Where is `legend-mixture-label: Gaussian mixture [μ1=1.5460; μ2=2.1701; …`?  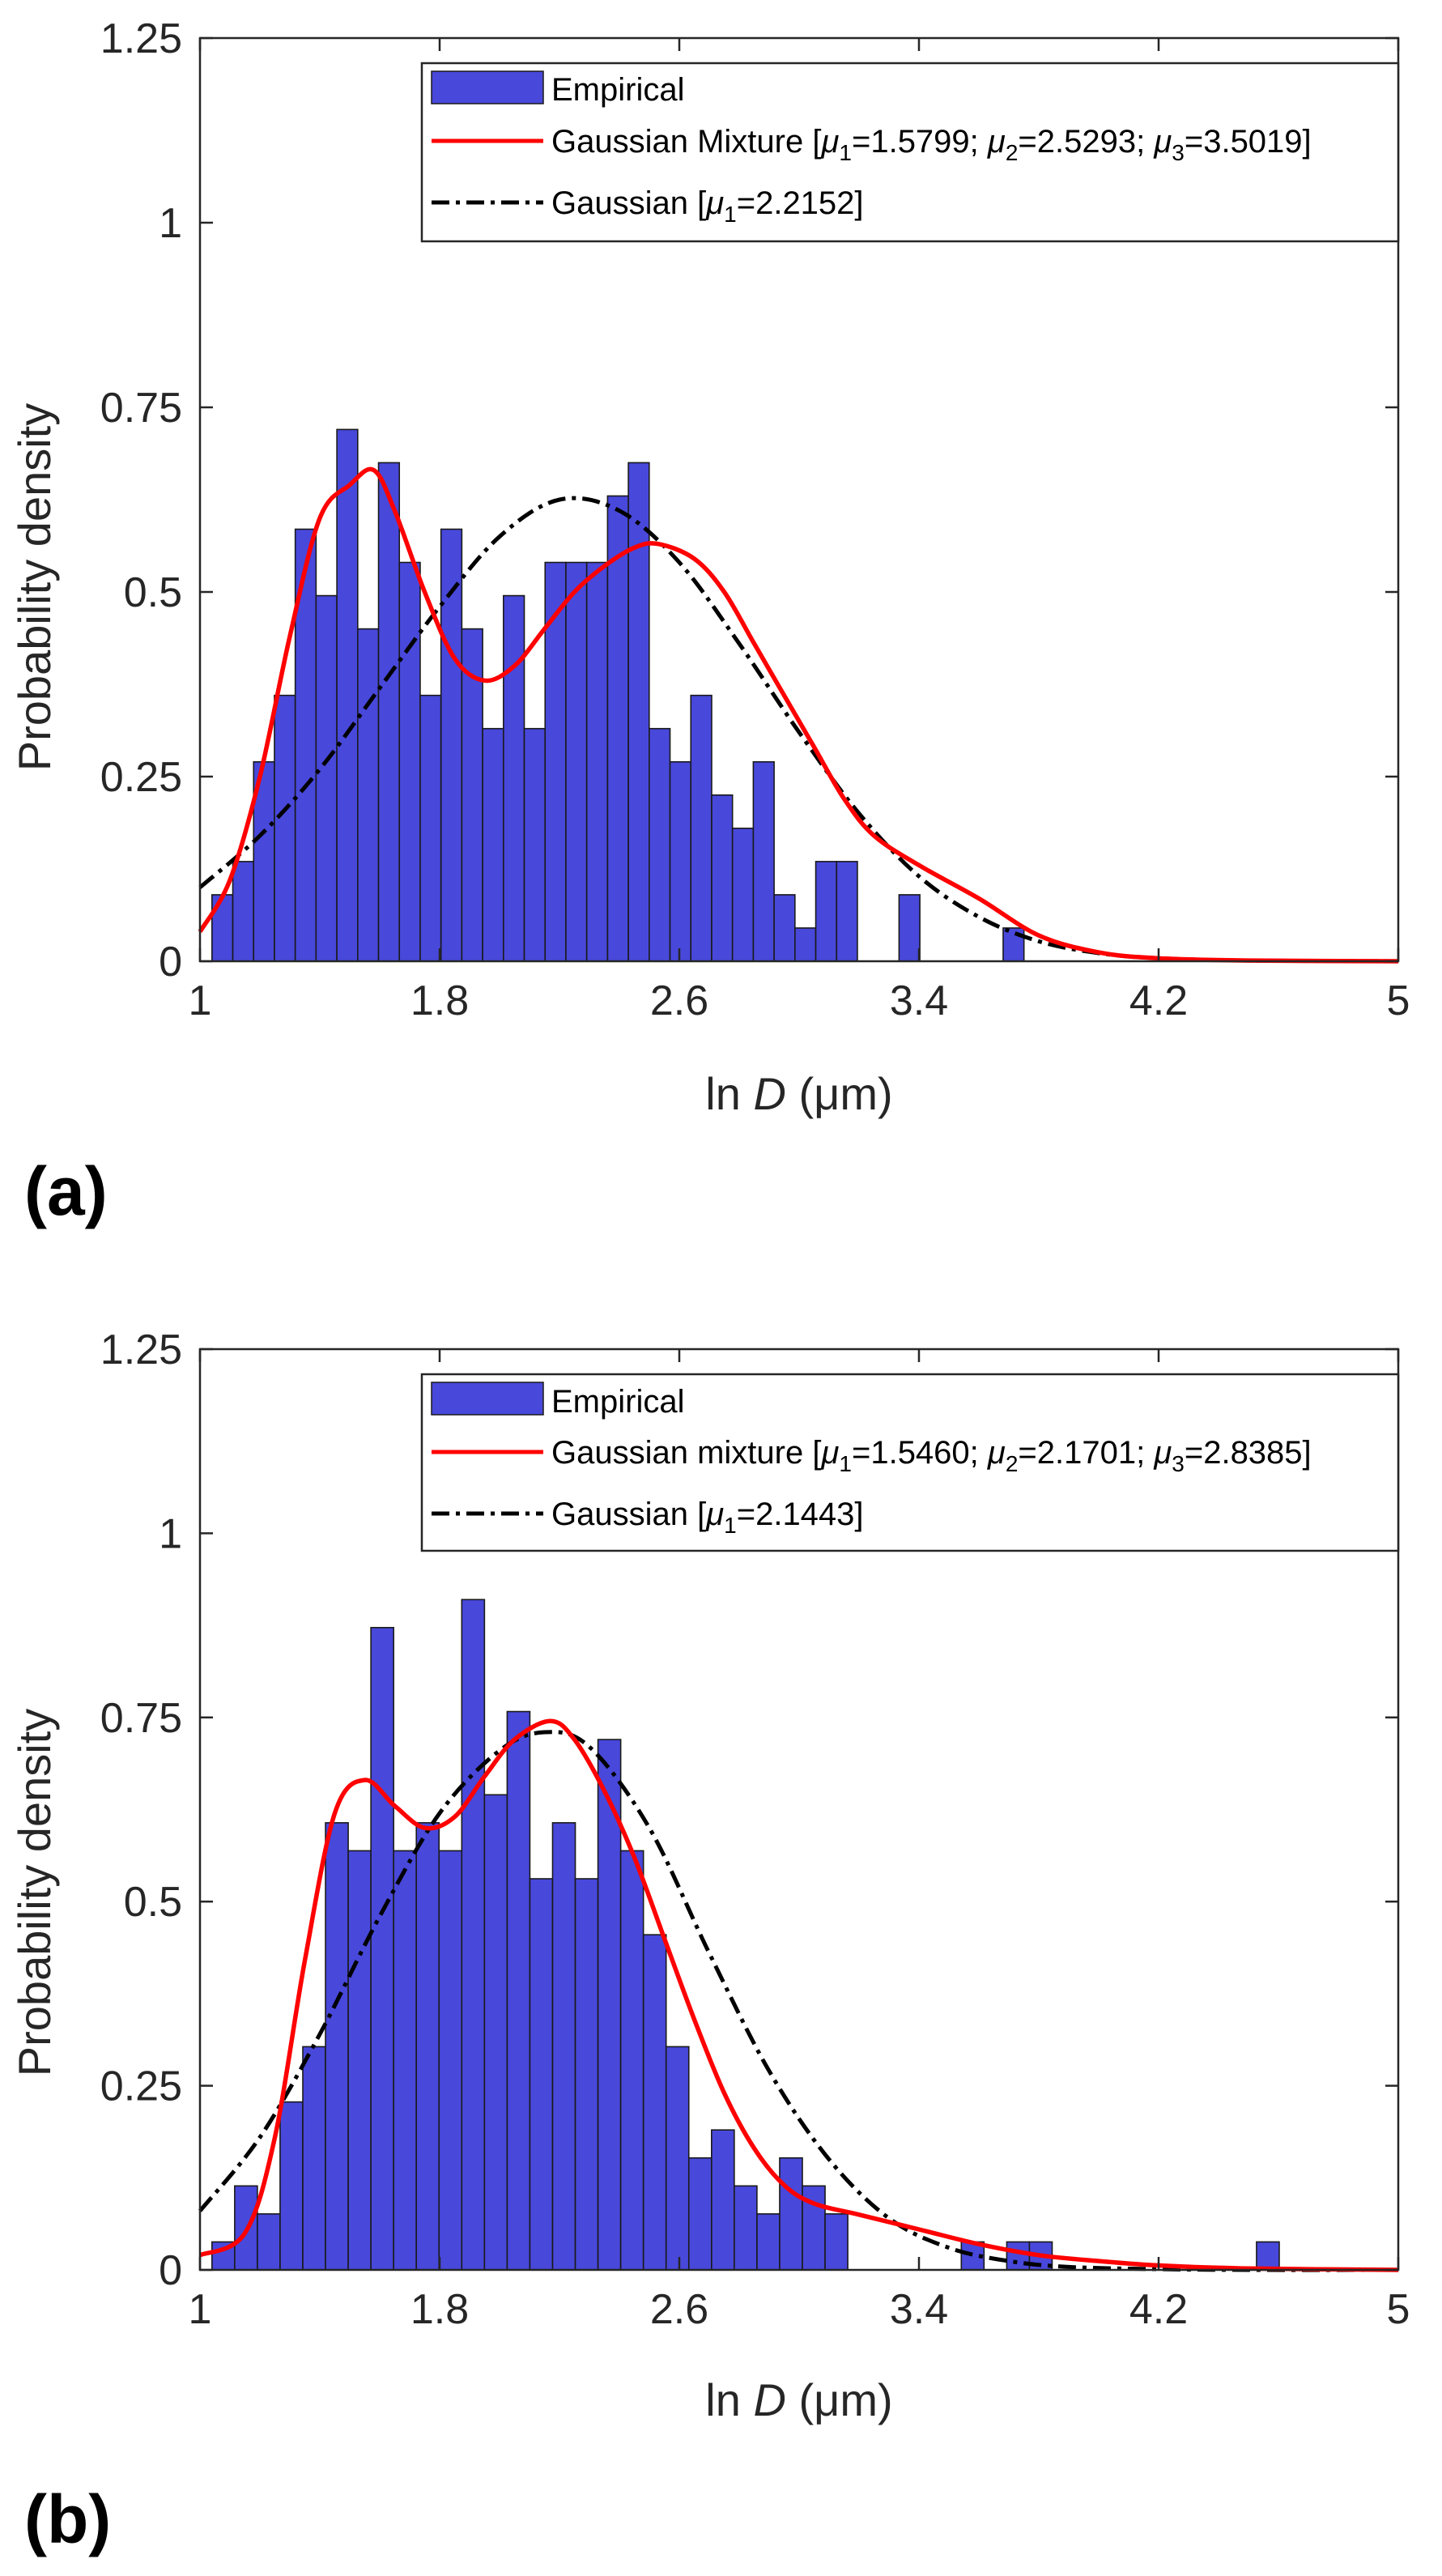 legend-mixture-label: Gaussian mixture [μ1=1.5460; μ2=2.1701; … is located at coordinates (931, 1455).